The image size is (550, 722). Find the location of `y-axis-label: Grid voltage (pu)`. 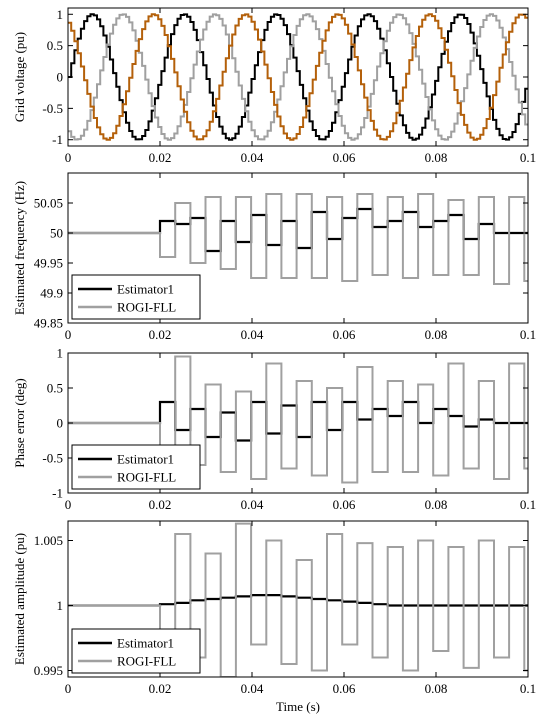

y-axis-label: Grid voltage (pu) is located at coordinates (19, 77).